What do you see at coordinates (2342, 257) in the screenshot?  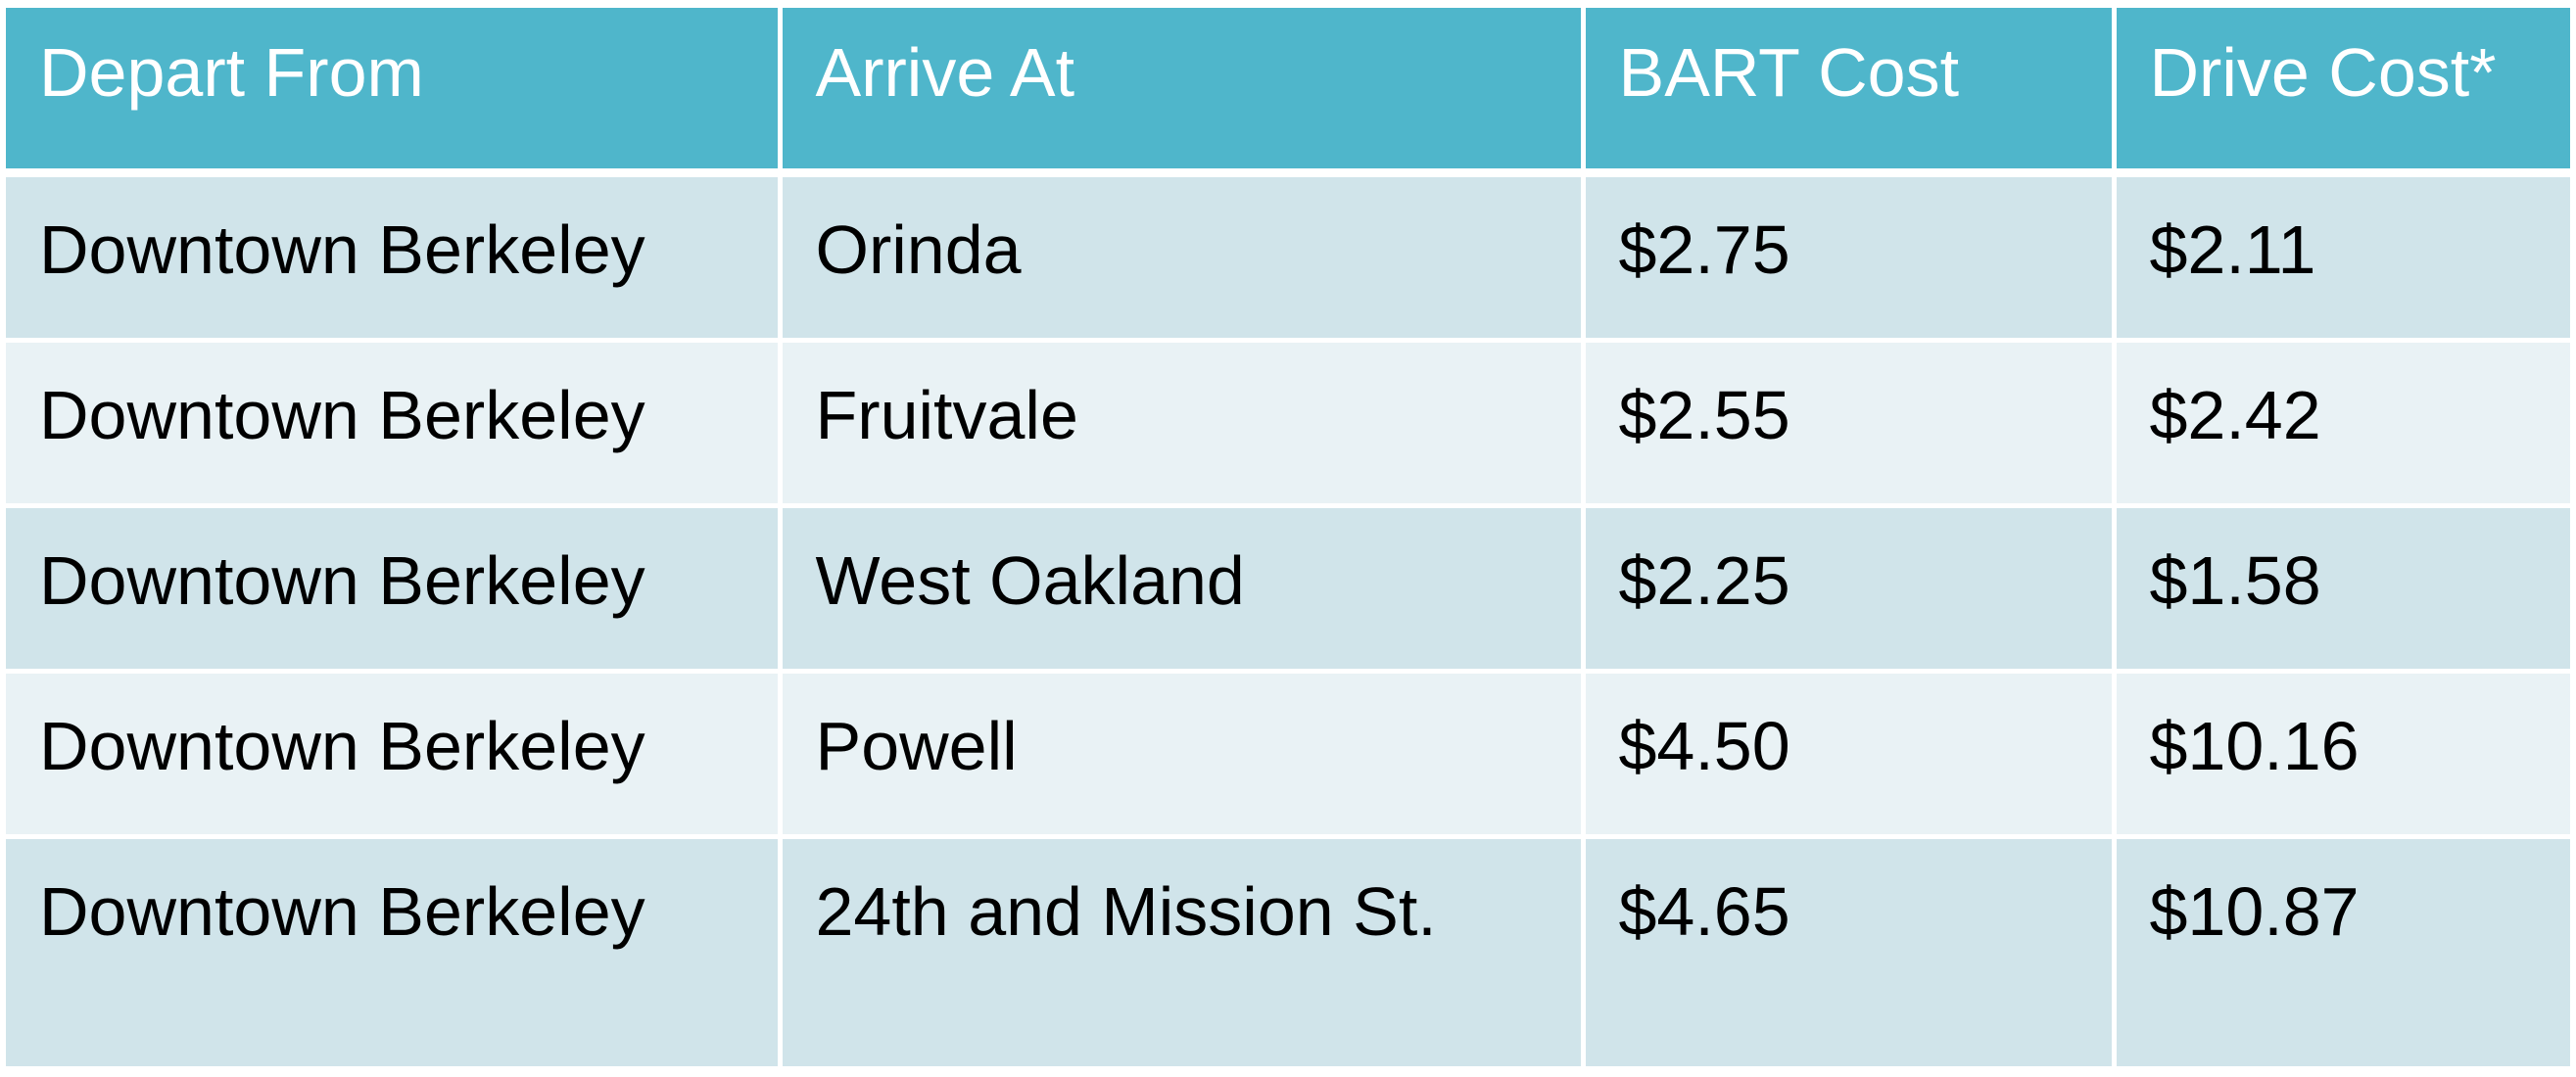 I see `cell-drive-cost: $2.11` at bounding box center [2342, 257].